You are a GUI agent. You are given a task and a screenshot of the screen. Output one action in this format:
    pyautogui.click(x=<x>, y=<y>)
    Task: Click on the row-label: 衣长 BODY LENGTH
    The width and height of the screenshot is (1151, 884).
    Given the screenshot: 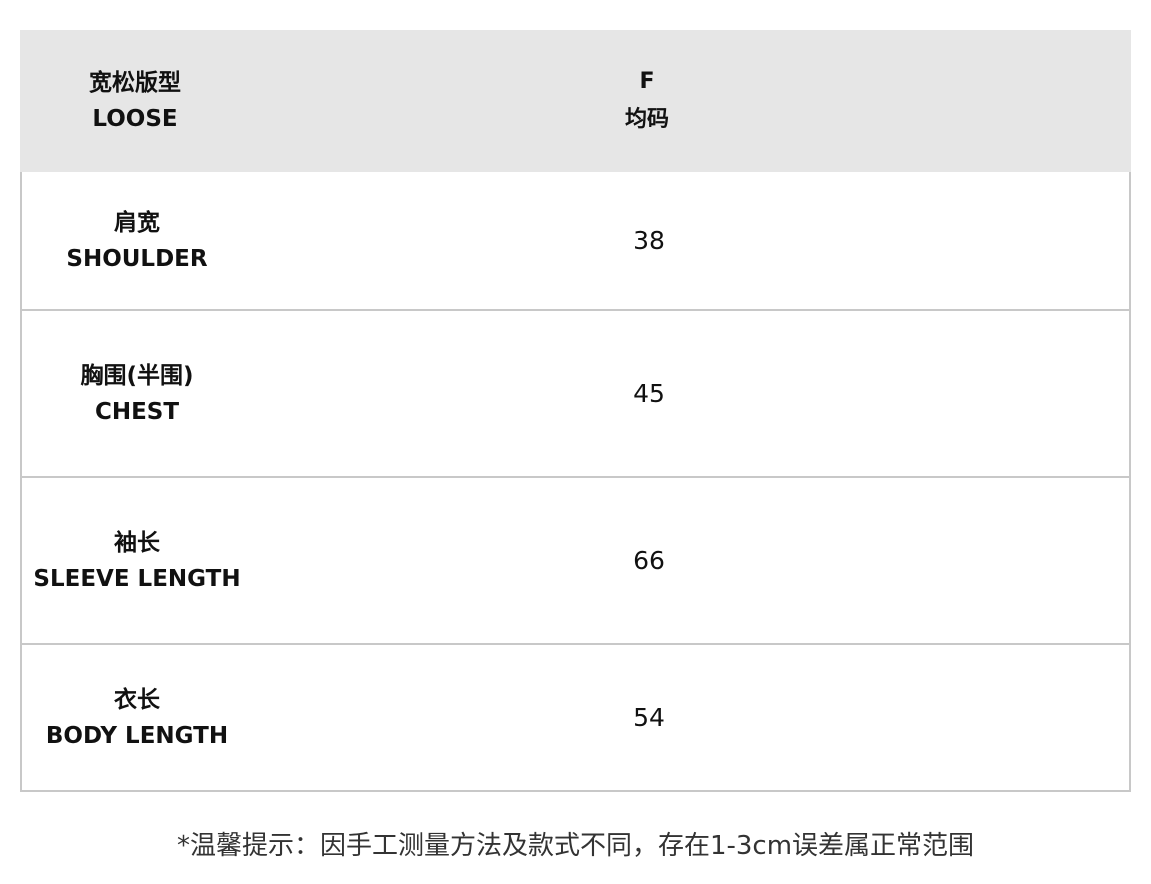 What is the action you would take?
    pyautogui.click(x=137, y=718)
    